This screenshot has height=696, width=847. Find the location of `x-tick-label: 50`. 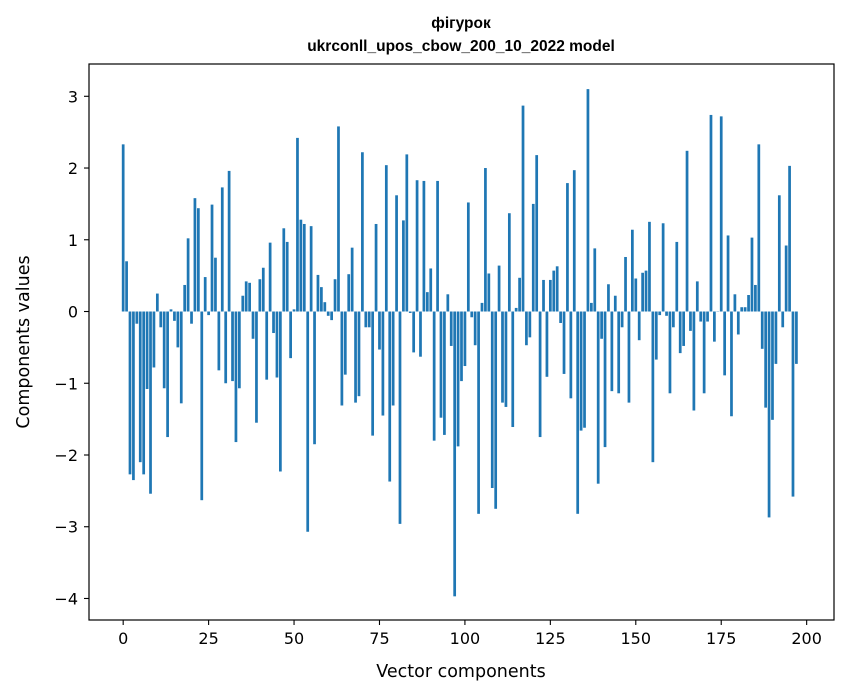

x-tick-label: 50 is located at coordinates (294, 638).